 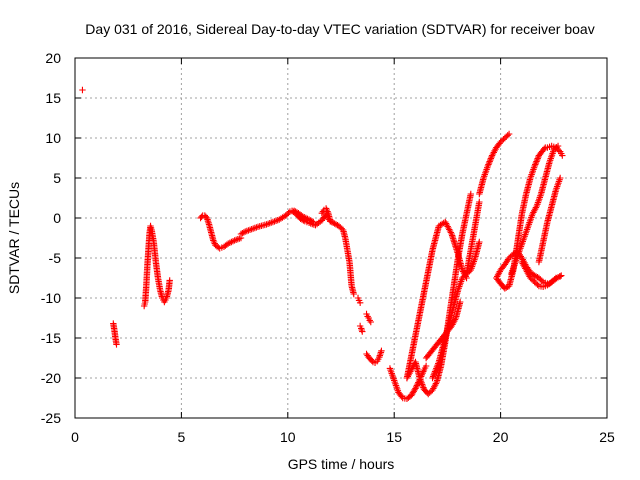 What do you see at coordinates (549, 220) in the screenshot?
I see `series-seg25` at bounding box center [549, 220].